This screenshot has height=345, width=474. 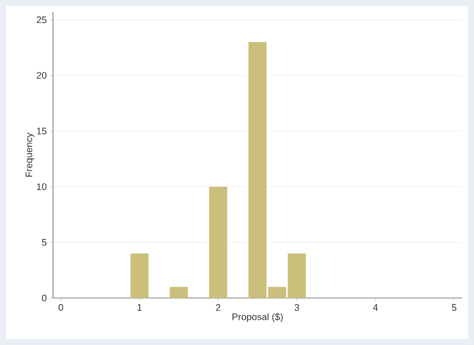 What do you see at coordinates (41, 20) in the screenshot?
I see `y-tick-label: 25` at bounding box center [41, 20].